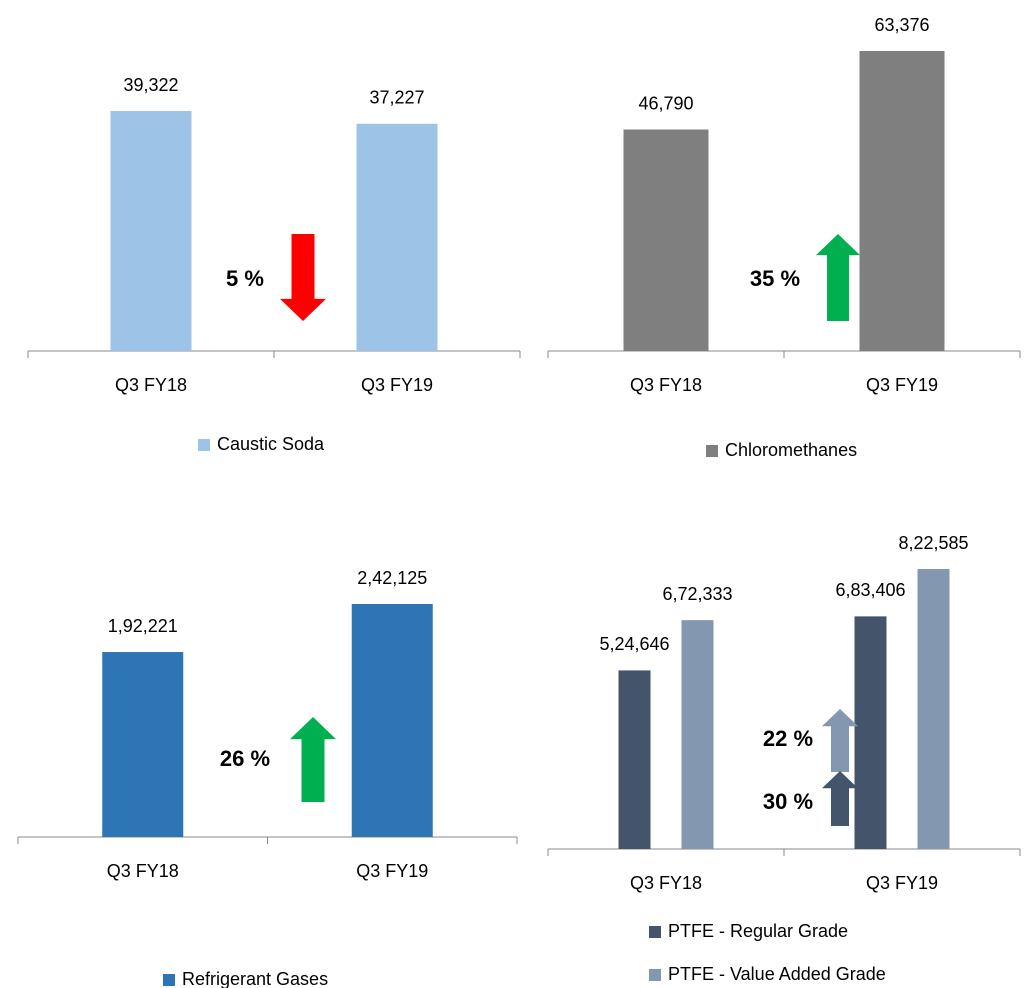 This screenshot has height=988, width=1034. I want to click on legend-label: Chloromethanes, so click(791, 450).